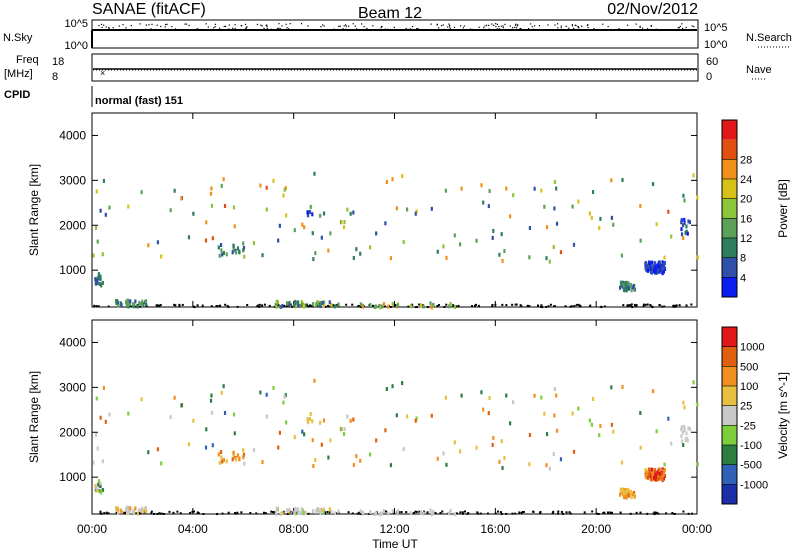  What do you see at coordinates (102, 73) in the screenshot?
I see `nave-outlier-mark: ×` at bounding box center [102, 73].